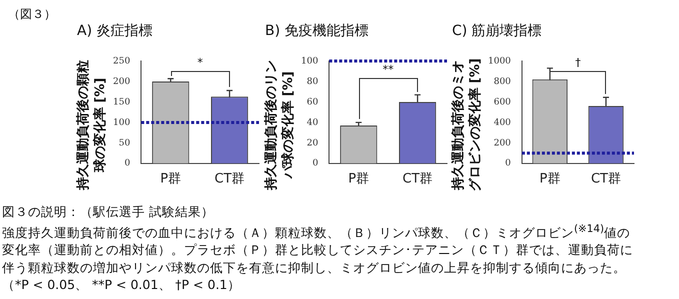  I want to click on caption: 図３の説明：（駅伝選手 試験結果）, so click(108, 211).